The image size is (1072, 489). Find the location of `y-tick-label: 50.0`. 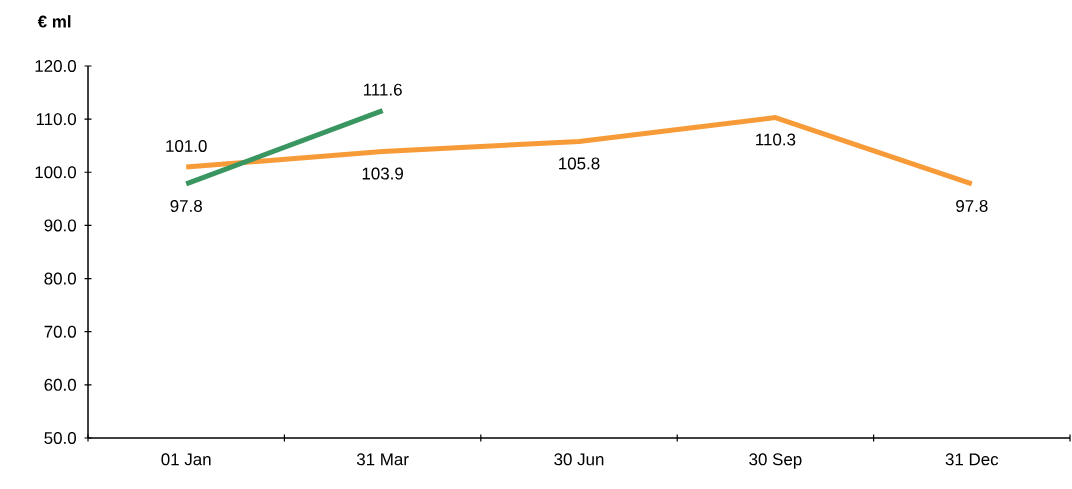

y-tick-label: 50.0 is located at coordinates (60, 437).